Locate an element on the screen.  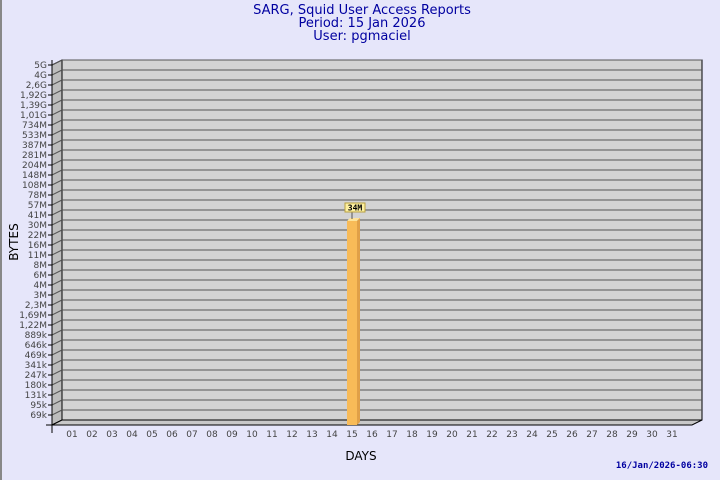
y-tick-label: 341k is located at coordinates (36, 366).